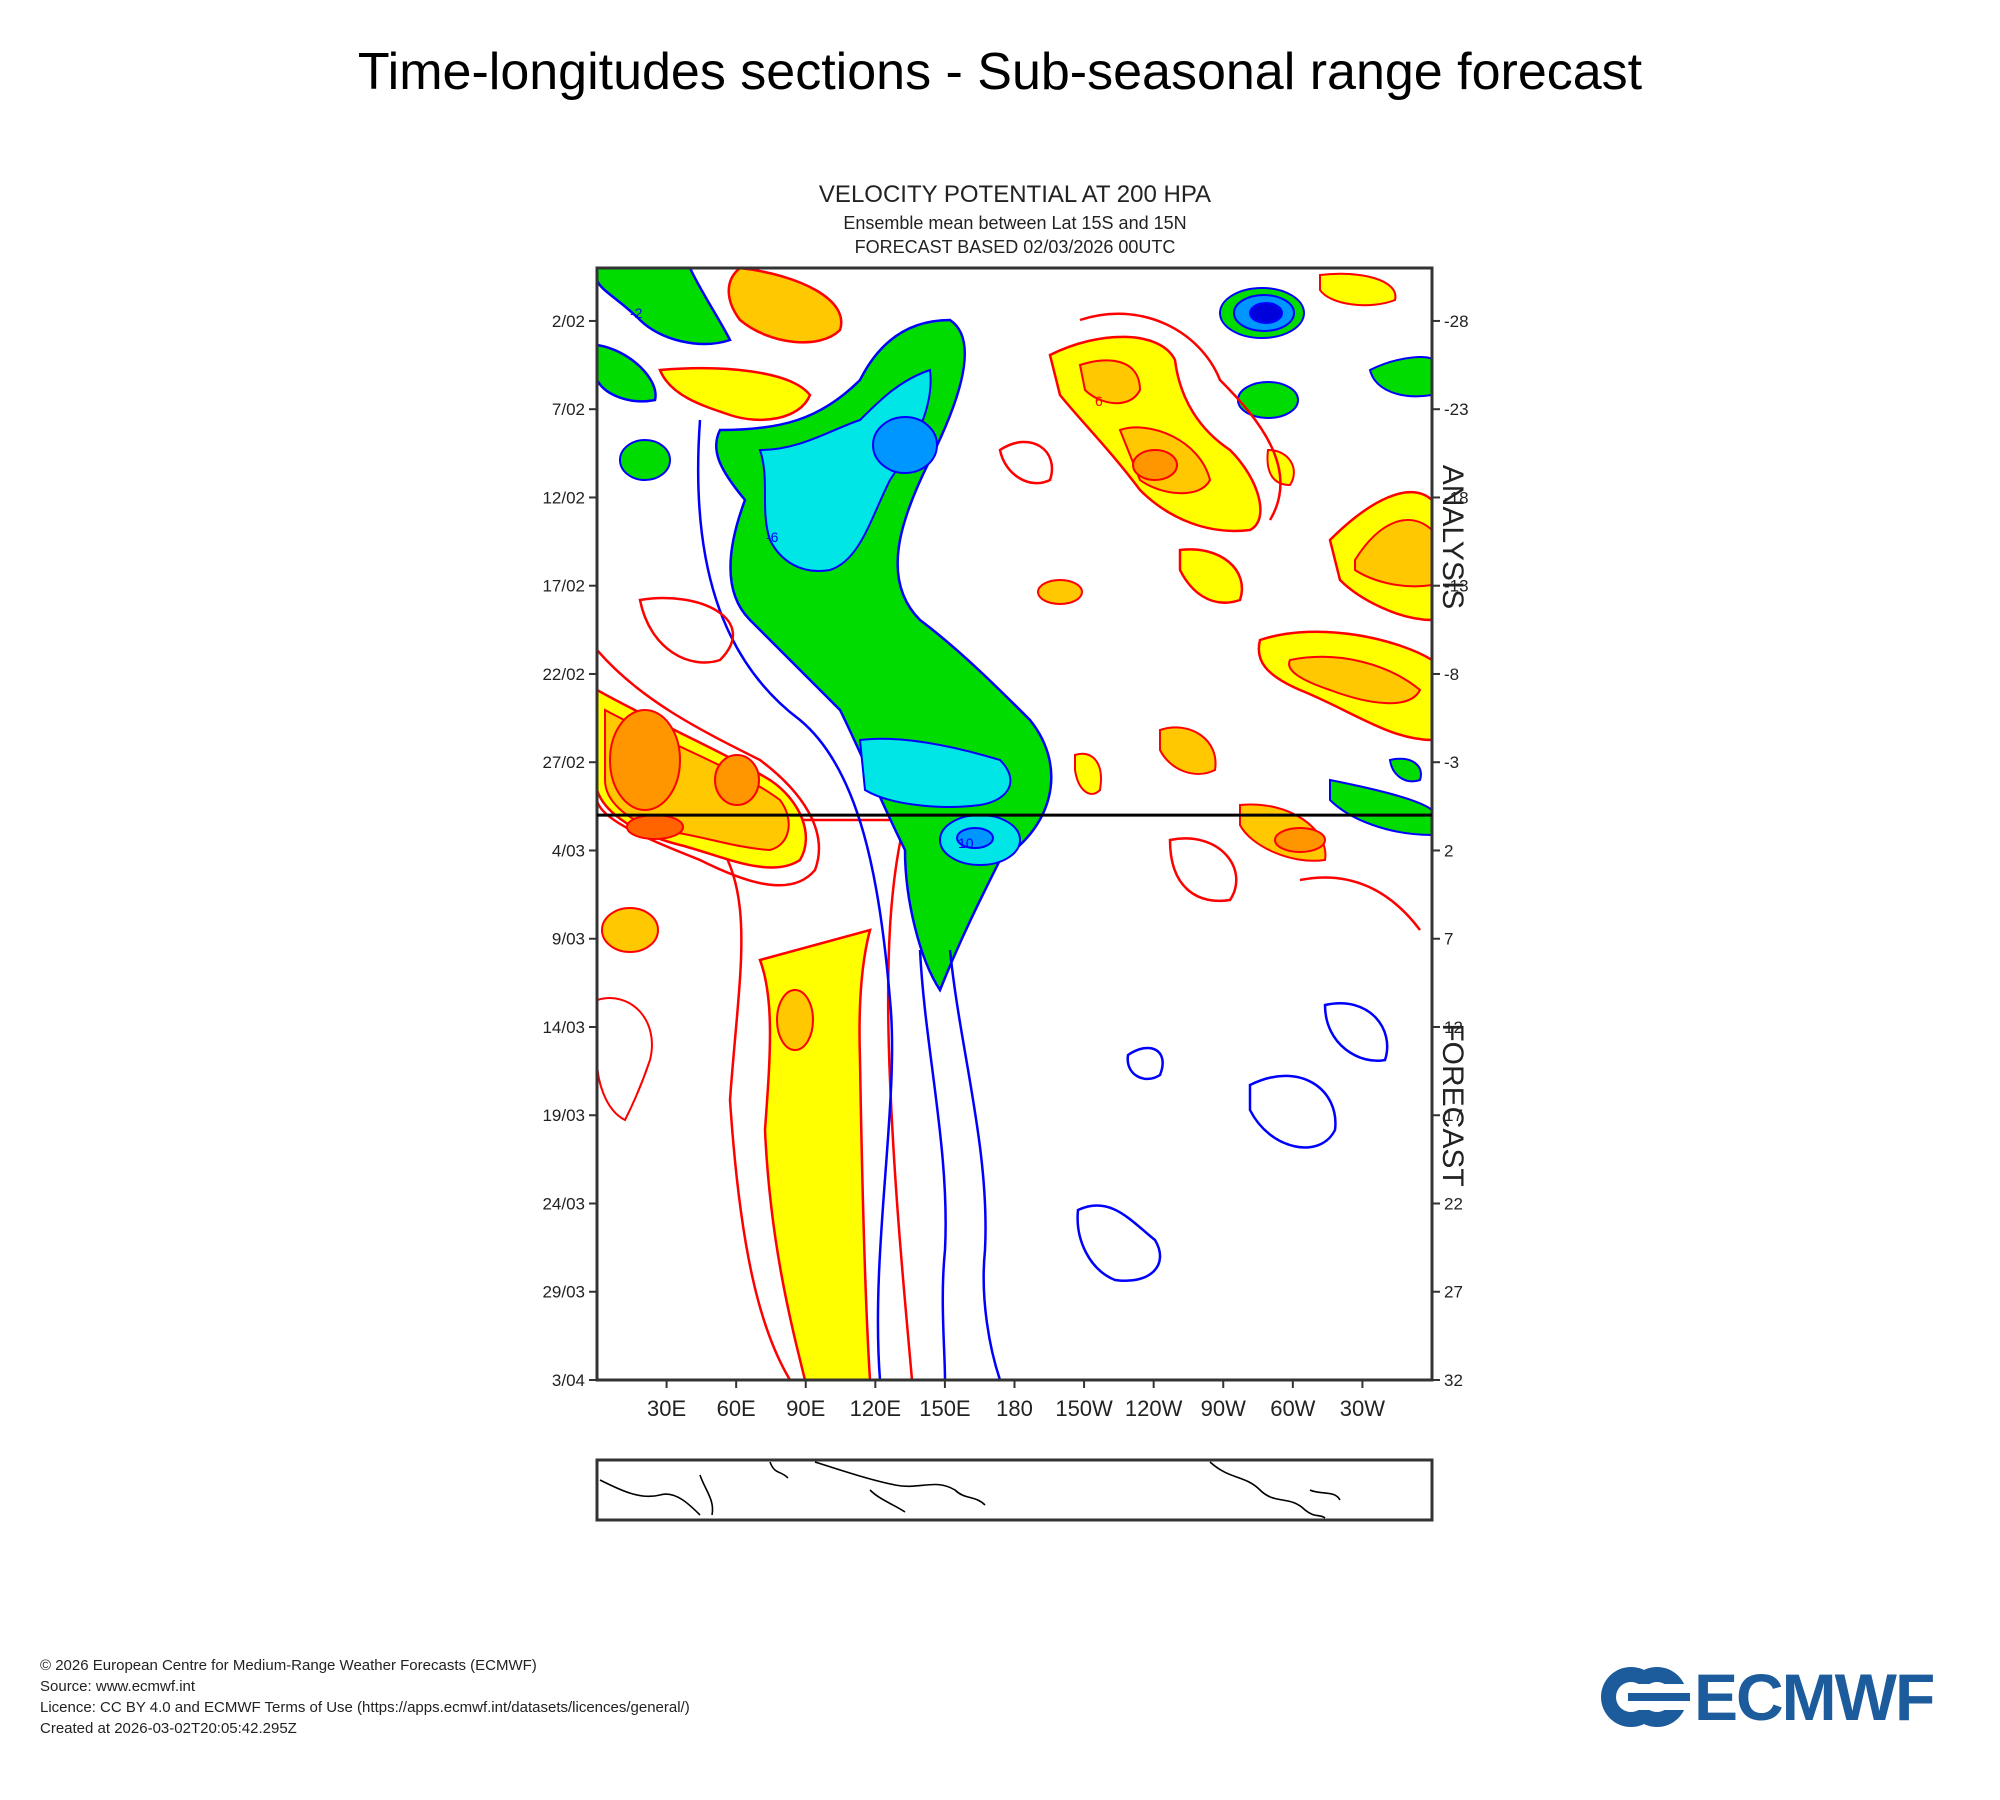  Describe the element at coordinates (568, 409) in the screenshot. I see `y-left-tick-label: 7/02` at that location.